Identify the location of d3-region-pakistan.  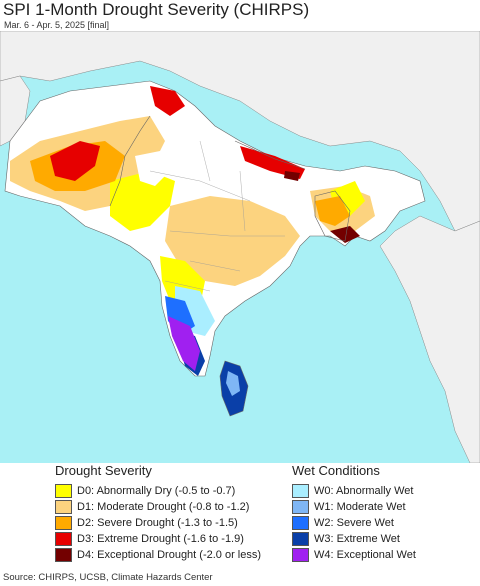
(75, 161).